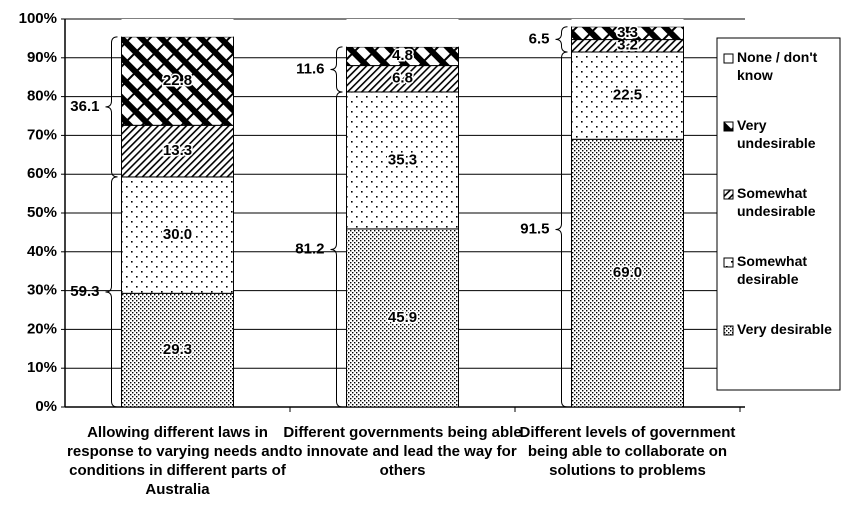  I want to click on legend-label: None / don't know, so click(777, 66).